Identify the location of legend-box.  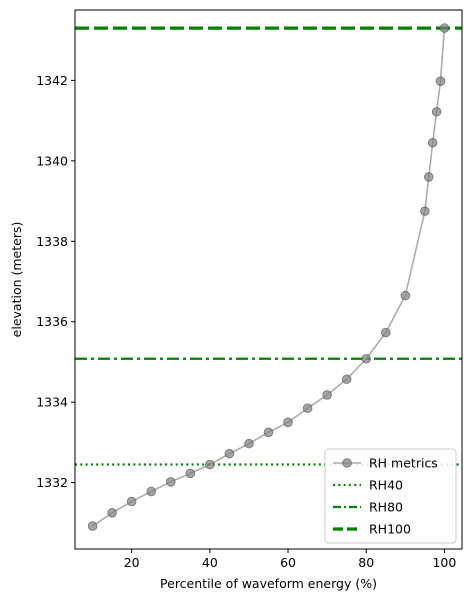
(390, 496).